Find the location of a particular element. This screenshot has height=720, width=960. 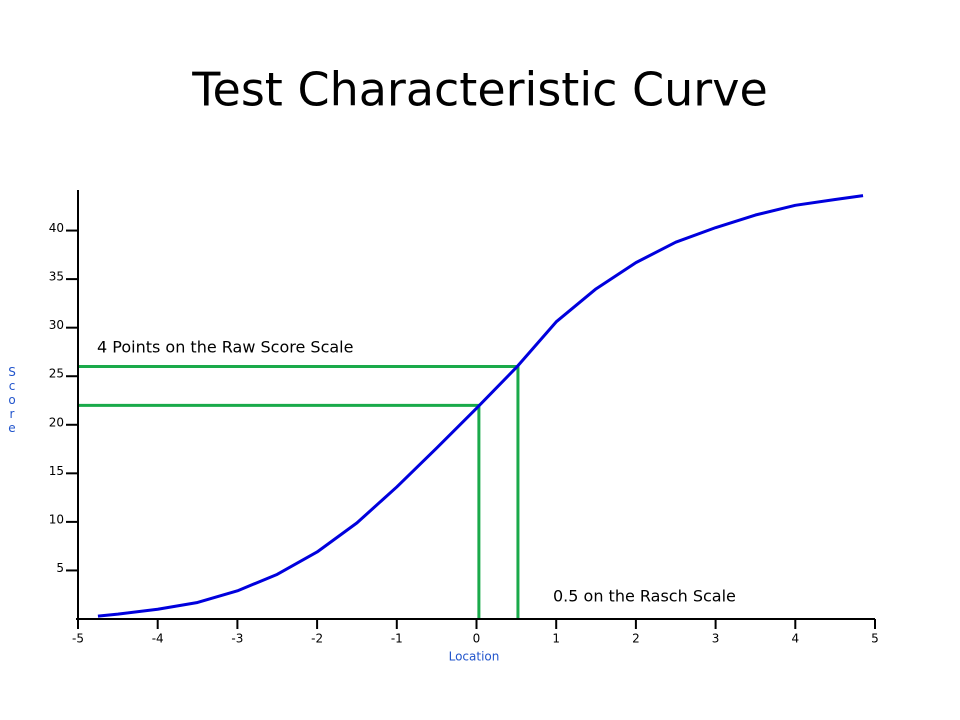

x-tick-label: -3 is located at coordinates (237, 639).